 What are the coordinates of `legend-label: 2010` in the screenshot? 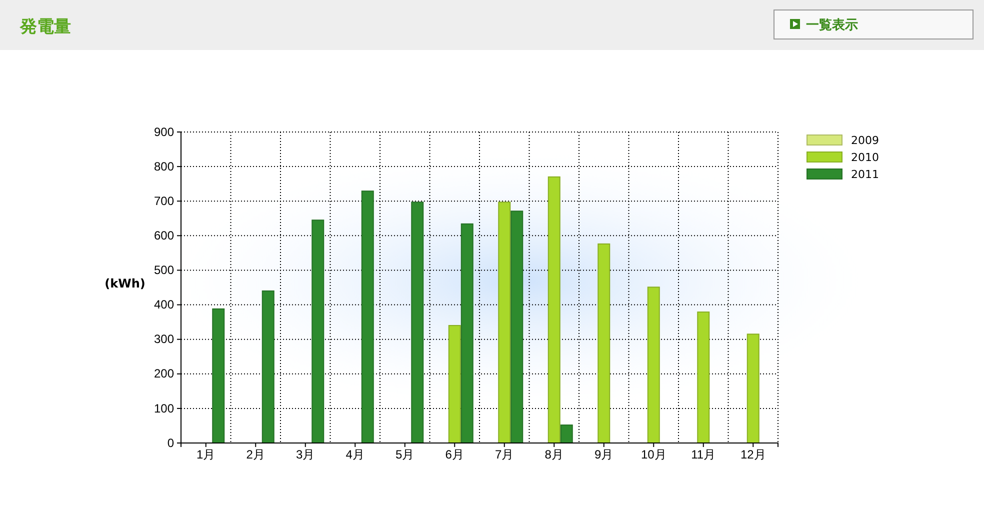 It's located at (865, 157).